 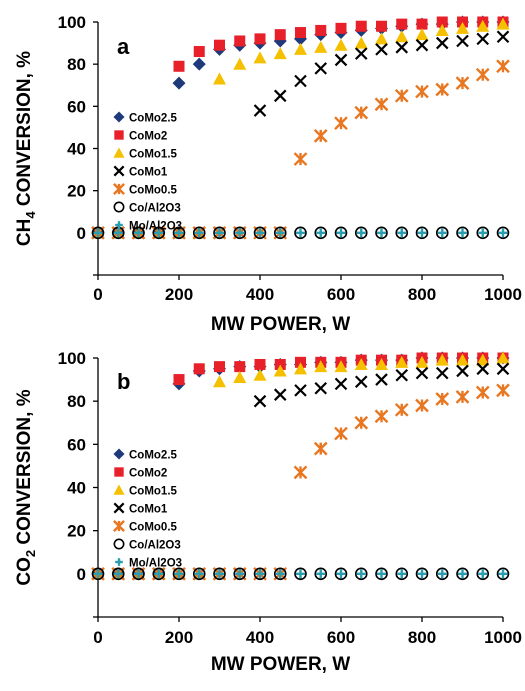 What do you see at coordinates (422, 637) in the screenshot?
I see `x-tick-label: 800` at bounding box center [422, 637].